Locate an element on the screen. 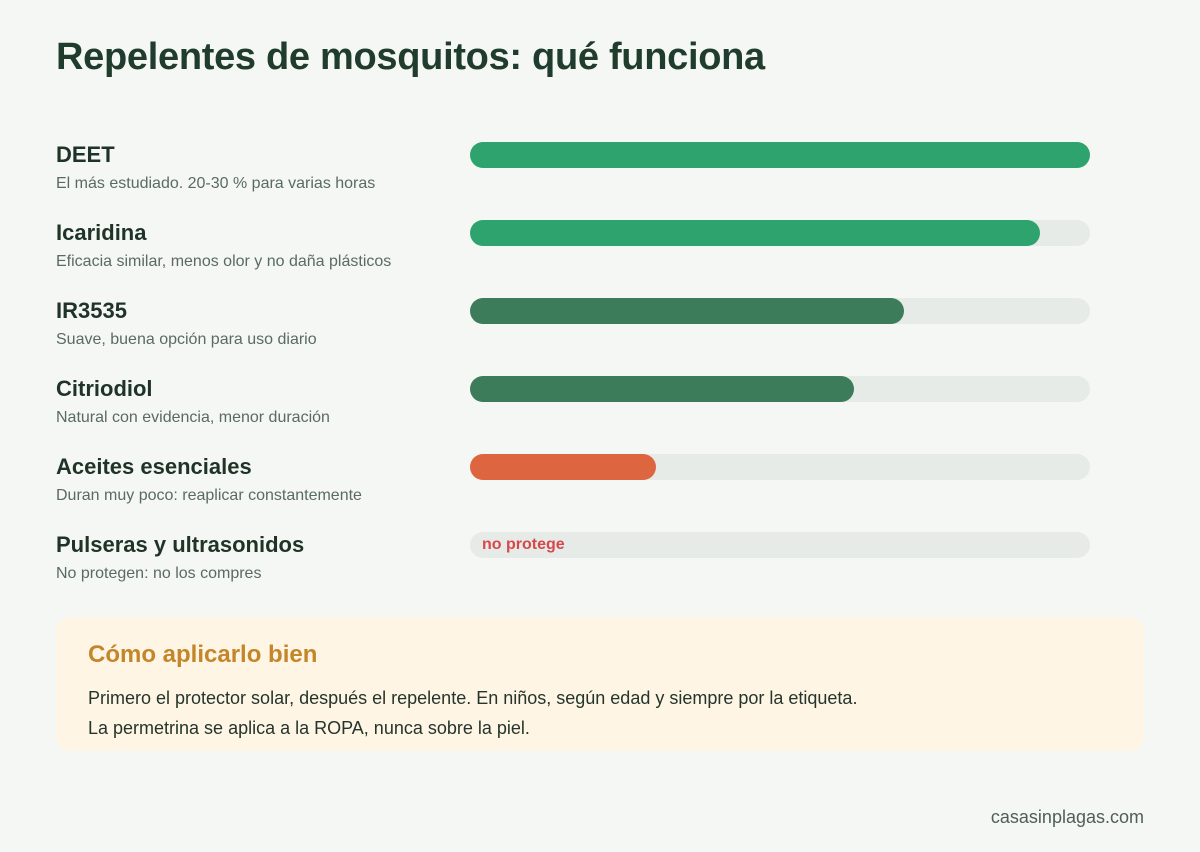 The height and width of the screenshot is (852, 1200). bar-label: IR3535 is located at coordinates (91, 310).